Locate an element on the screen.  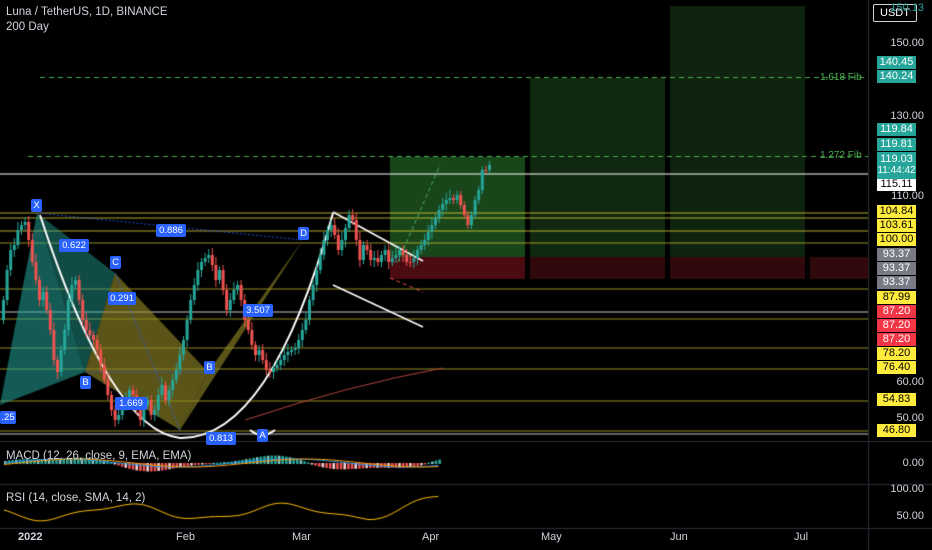
price-tag: 76.40 is located at coordinates (896, 367).